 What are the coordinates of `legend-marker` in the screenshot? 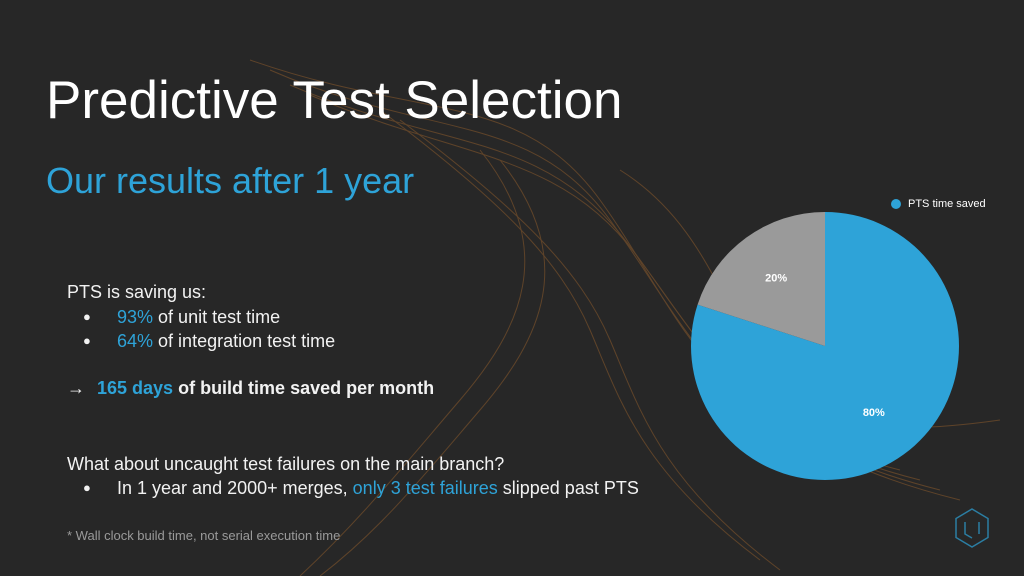 It's located at (896, 204).